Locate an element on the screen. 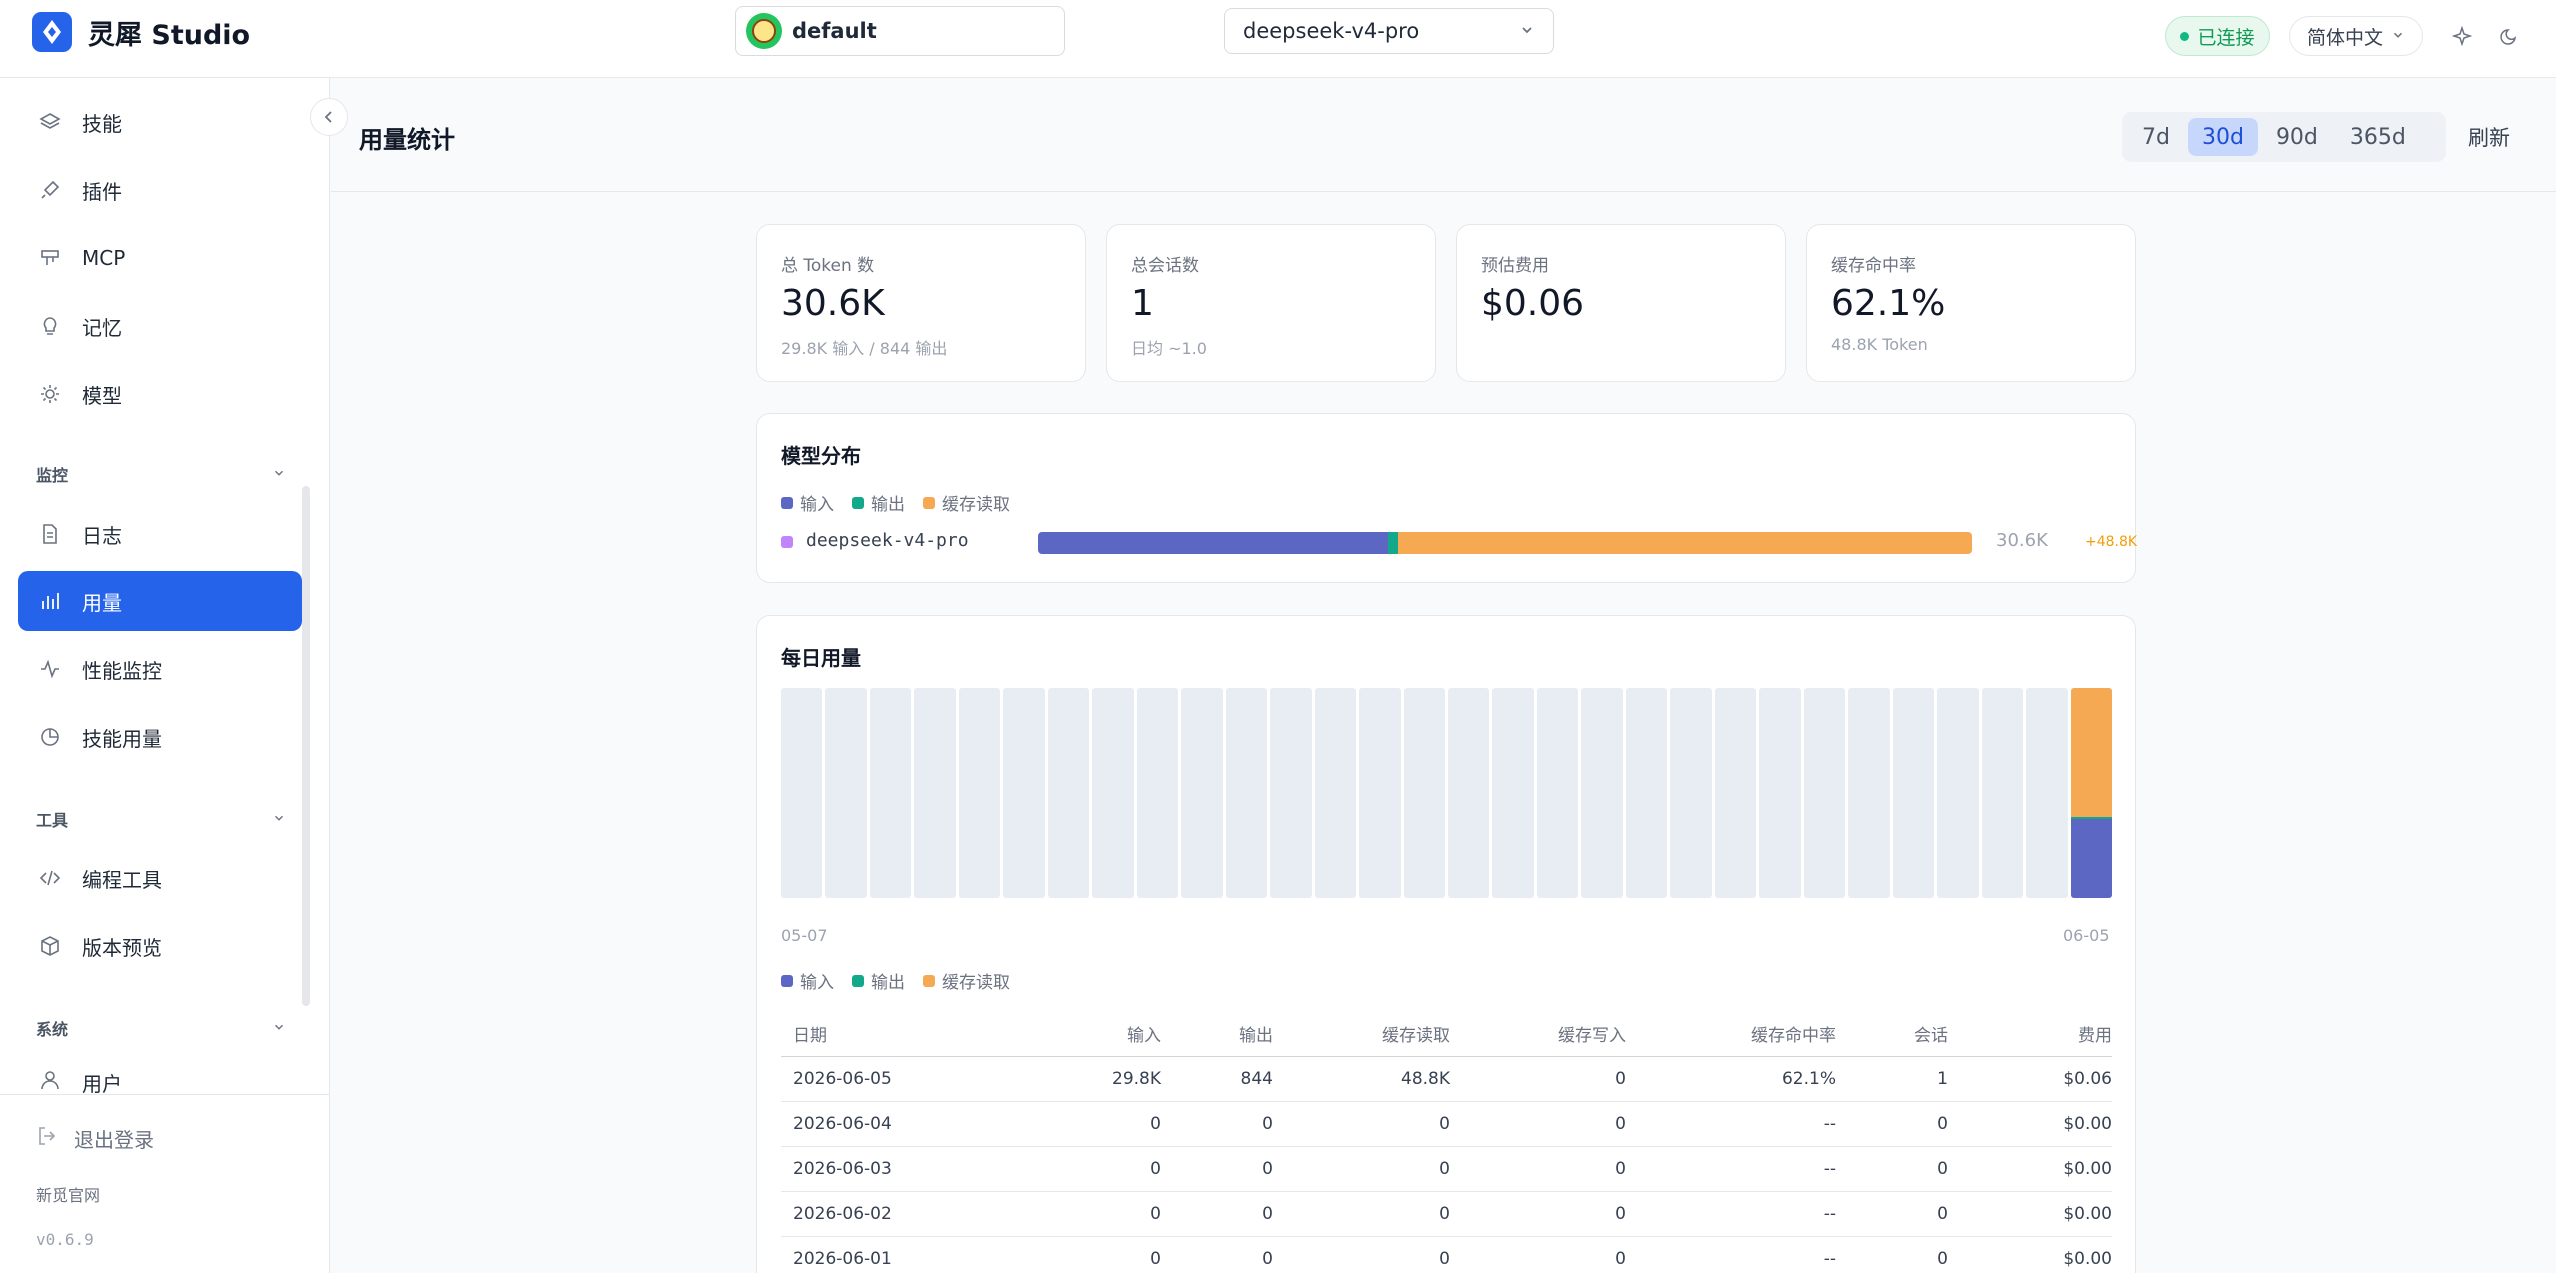 The height and width of the screenshot is (1273, 2556). daily-usage-chart is located at coordinates (1446, 793).